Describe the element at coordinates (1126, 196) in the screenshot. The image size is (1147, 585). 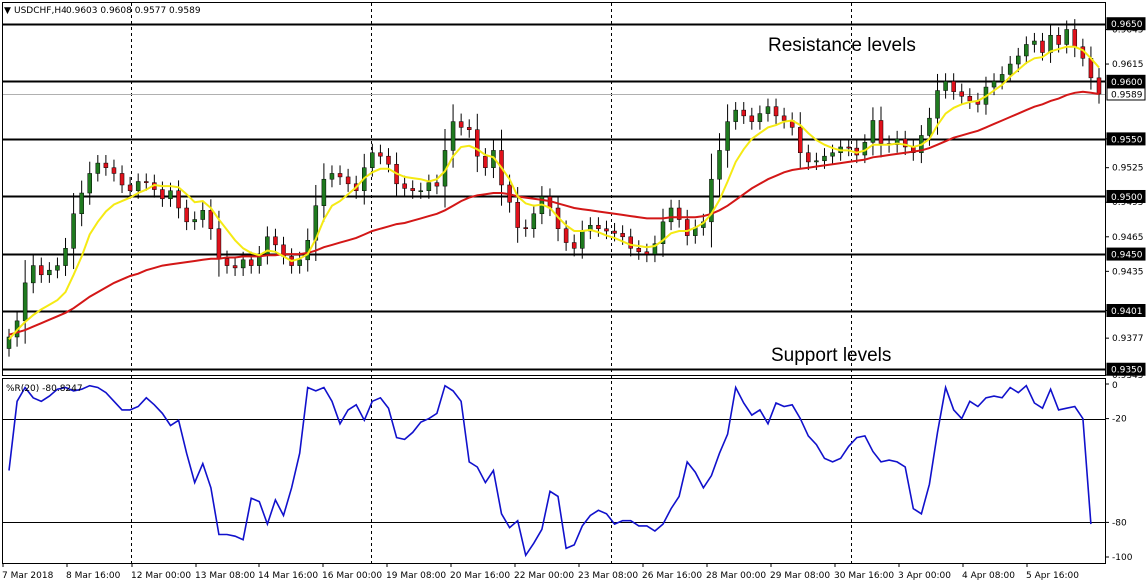
I see `level-tag-0.9500-box` at that location.